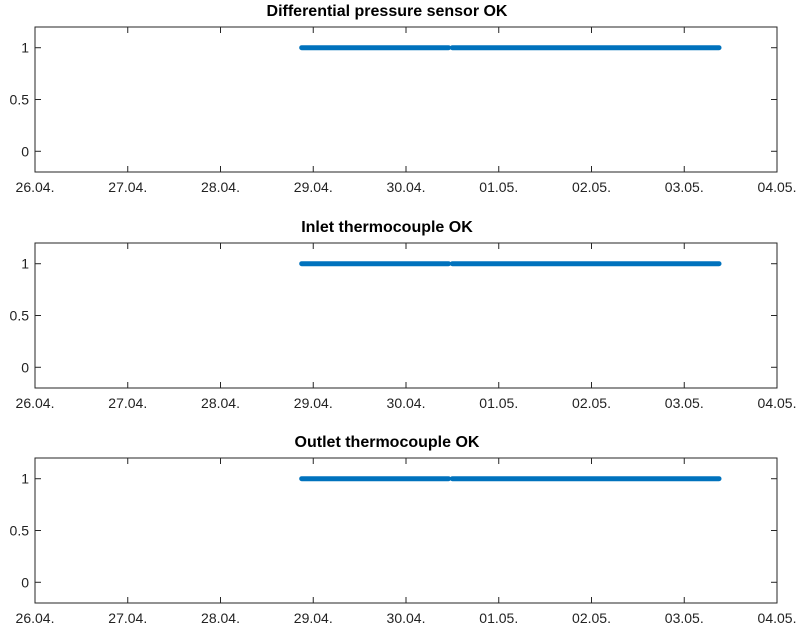 This screenshot has width=800, height=630. I want to click on chart-title: Inlet thermocouple OK, so click(387, 227).